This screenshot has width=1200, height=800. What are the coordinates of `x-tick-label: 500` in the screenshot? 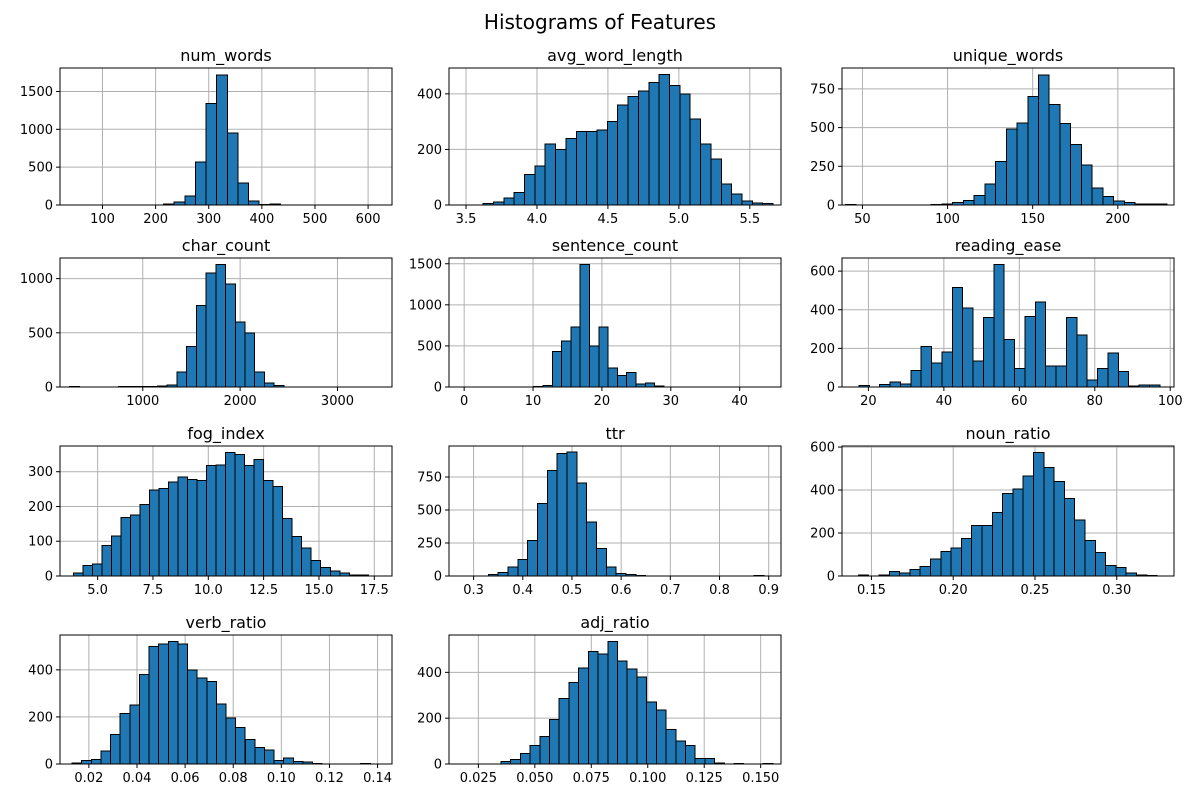 It's located at (315, 219).